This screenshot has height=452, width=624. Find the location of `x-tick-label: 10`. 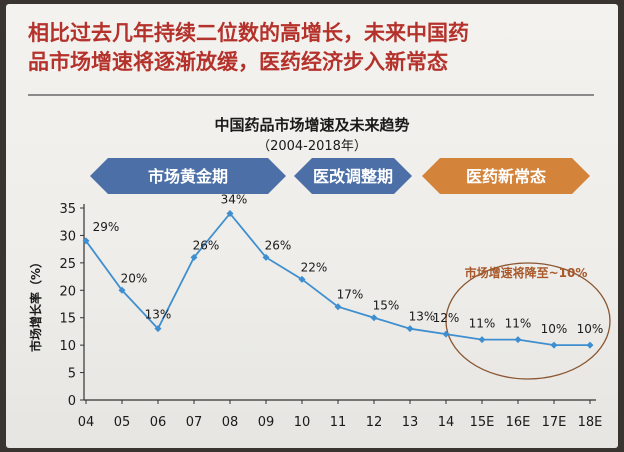

x-tick-label: 10 is located at coordinates (302, 422).